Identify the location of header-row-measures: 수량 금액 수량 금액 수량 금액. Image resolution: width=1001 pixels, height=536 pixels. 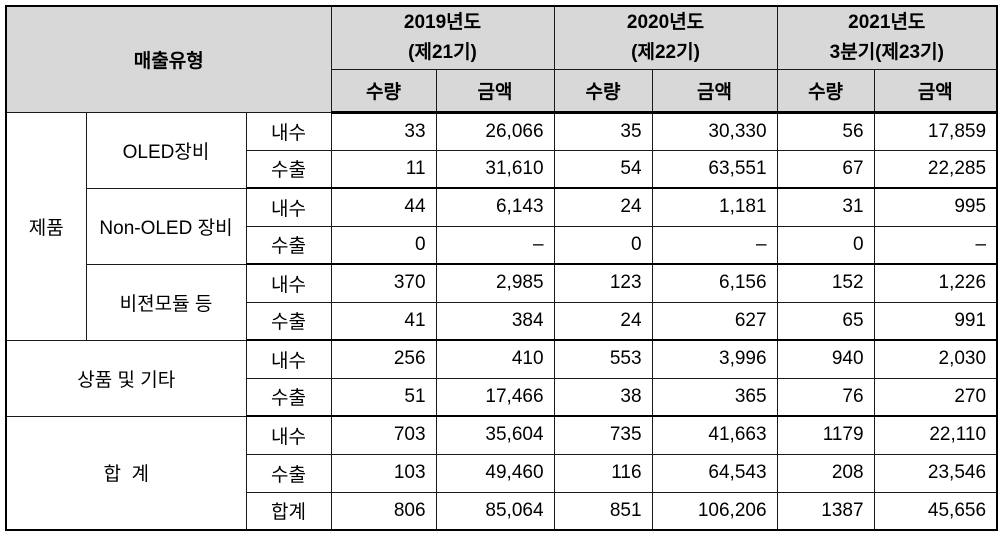
(502, 91).